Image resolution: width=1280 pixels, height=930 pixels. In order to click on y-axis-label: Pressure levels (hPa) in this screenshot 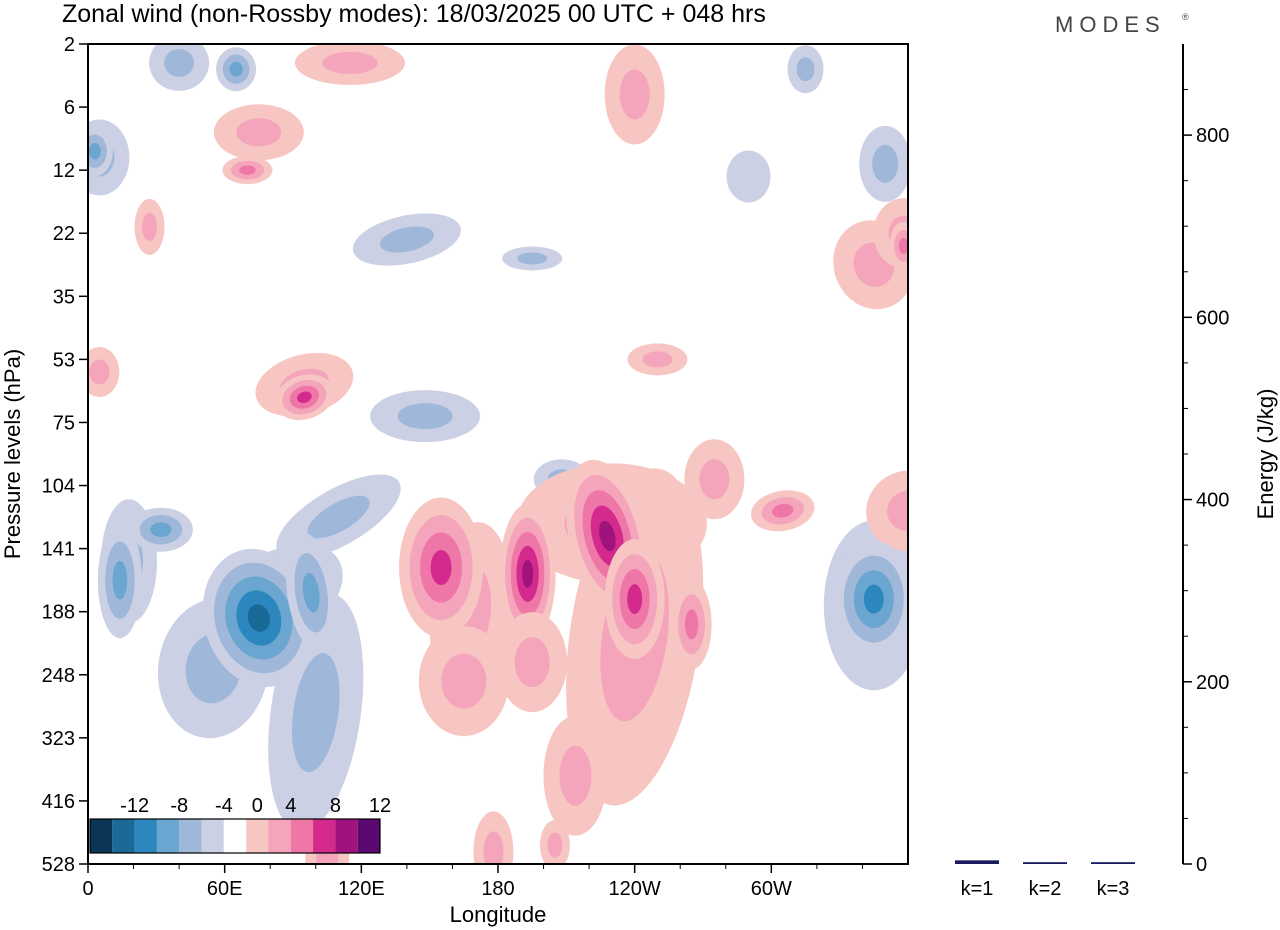, I will do `click(12, 454)`.